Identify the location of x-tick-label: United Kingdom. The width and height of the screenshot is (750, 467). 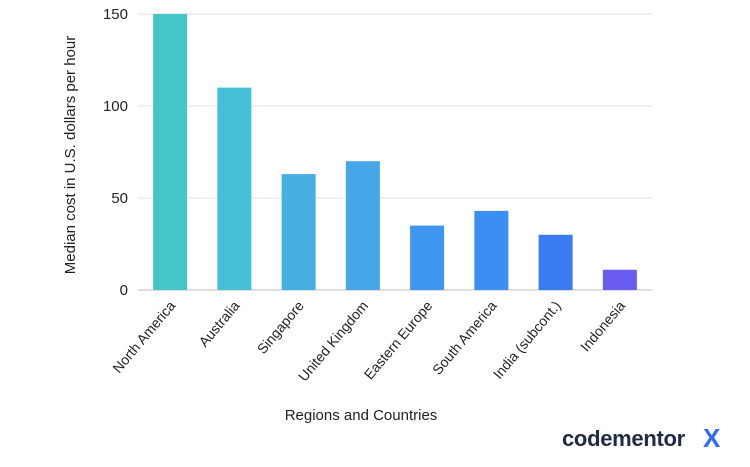
(333, 341).